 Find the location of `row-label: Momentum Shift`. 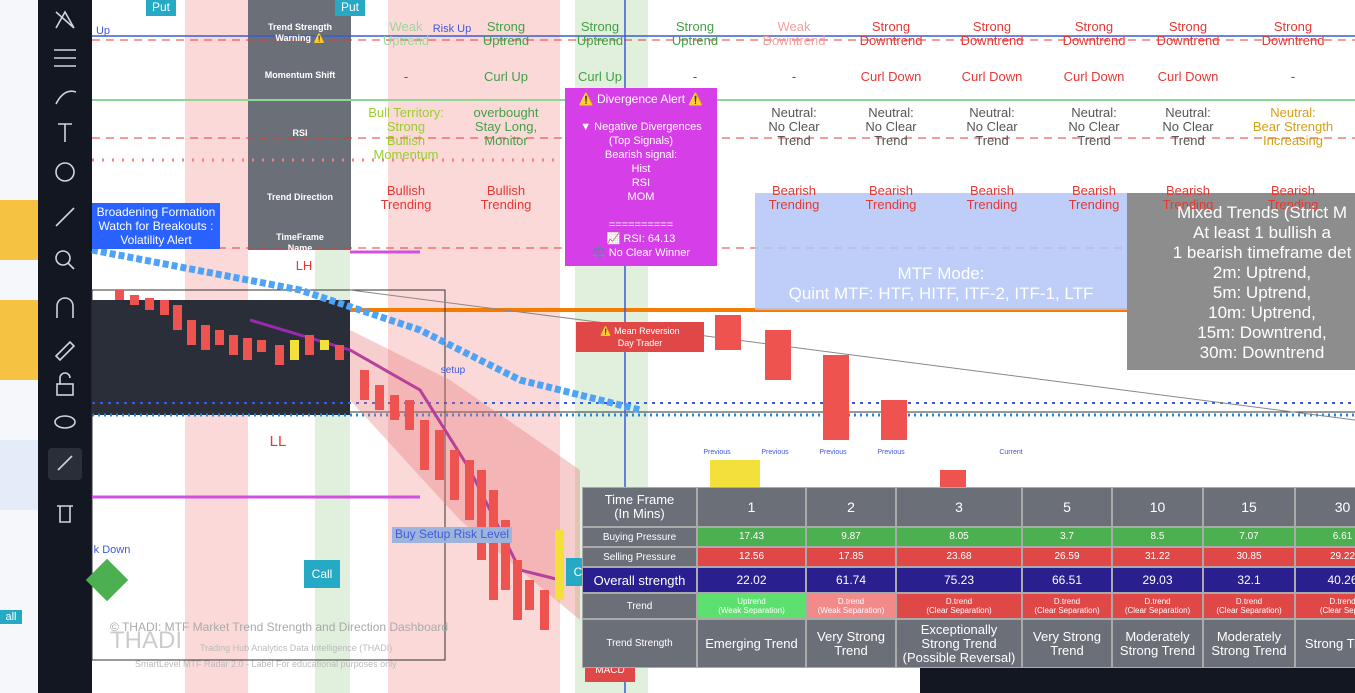

row-label: Momentum Shift is located at coordinates (300, 75).